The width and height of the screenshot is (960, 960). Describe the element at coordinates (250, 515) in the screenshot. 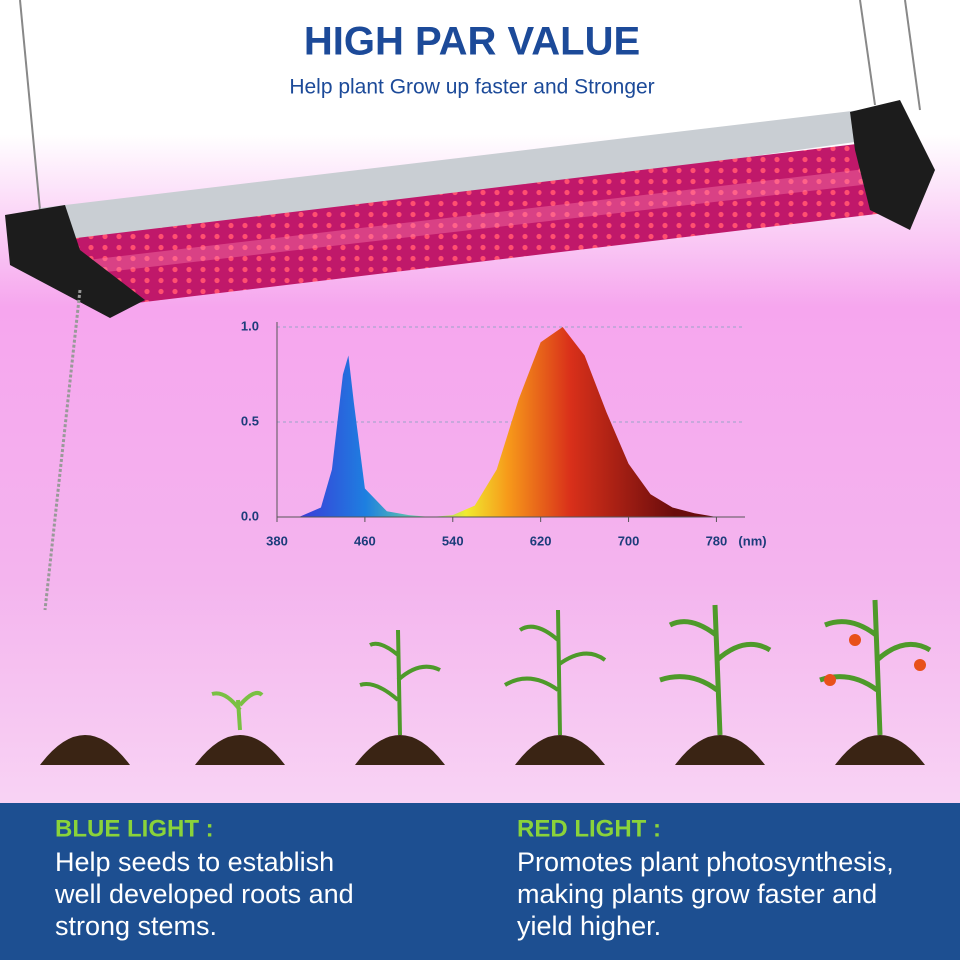

I see `y-tick-label: 0.0` at that location.